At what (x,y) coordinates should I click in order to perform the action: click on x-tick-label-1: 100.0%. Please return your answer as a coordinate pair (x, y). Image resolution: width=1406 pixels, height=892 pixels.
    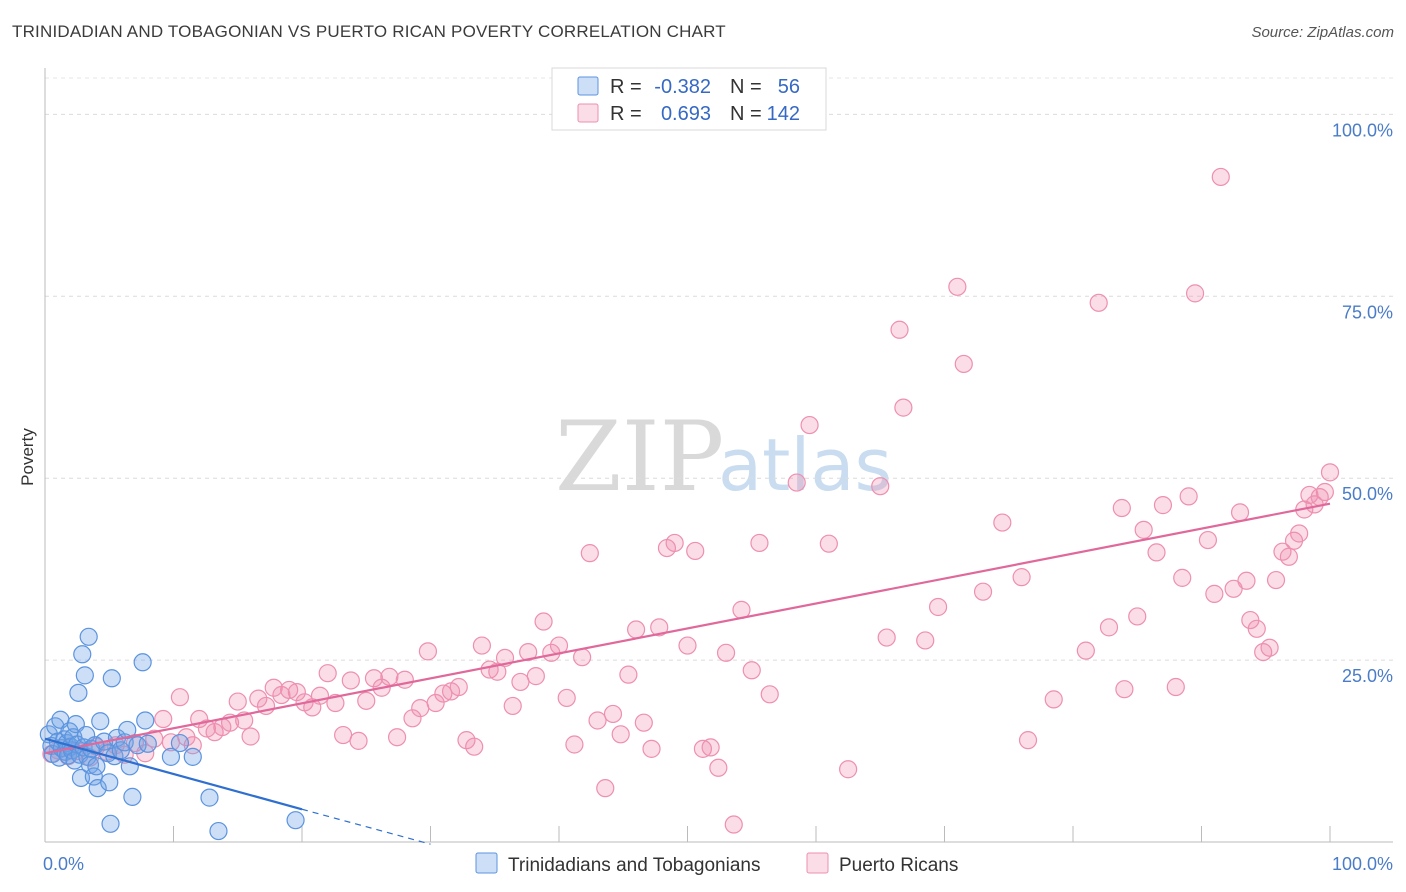
    Looking at the image, I should click on (1362, 864).